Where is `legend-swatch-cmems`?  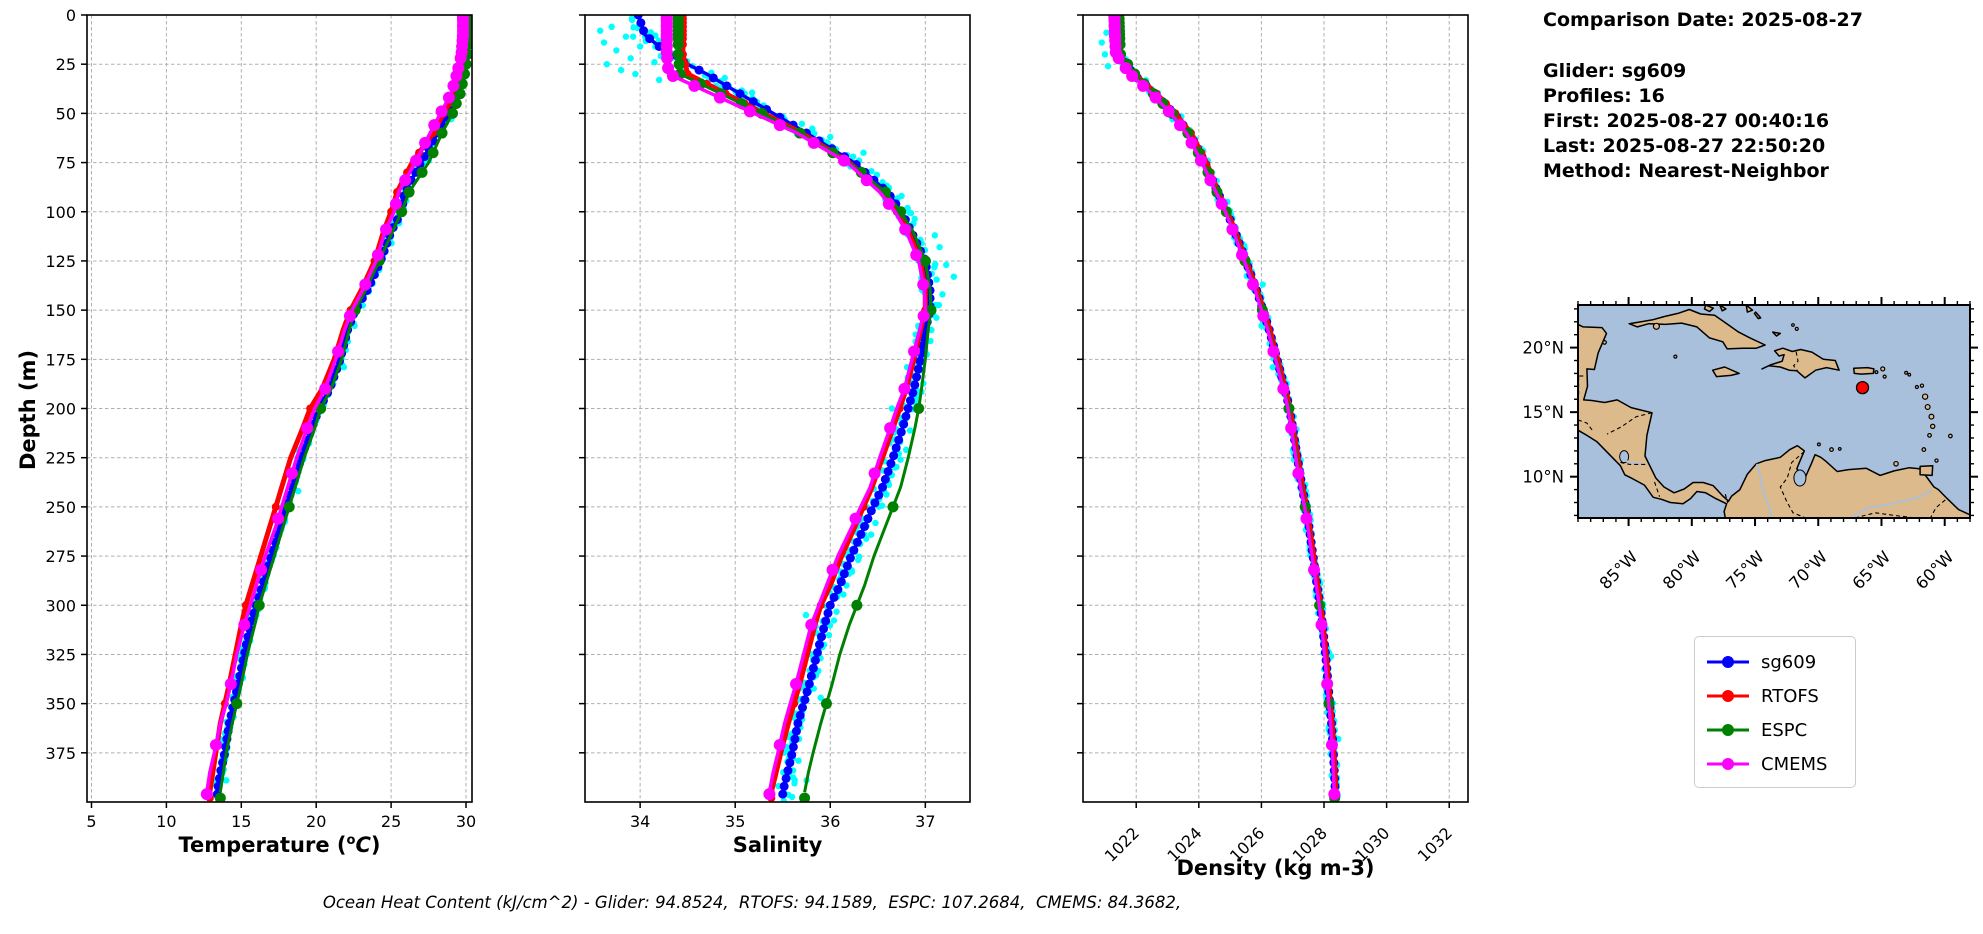
legend-swatch-cmems is located at coordinates (1728, 764).